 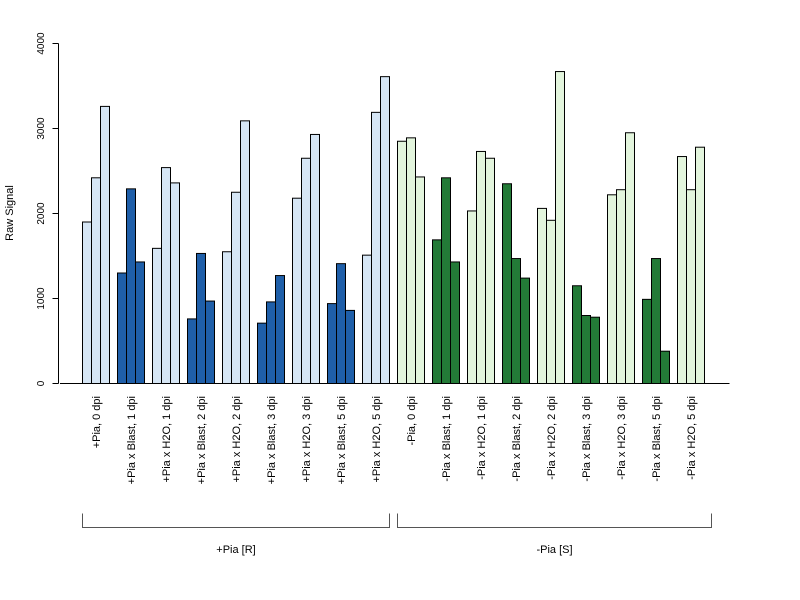 What do you see at coordinates (554, 550) in the screenshot?
I see `group-label: -Pia [S]` at bounding box center [554, 550].